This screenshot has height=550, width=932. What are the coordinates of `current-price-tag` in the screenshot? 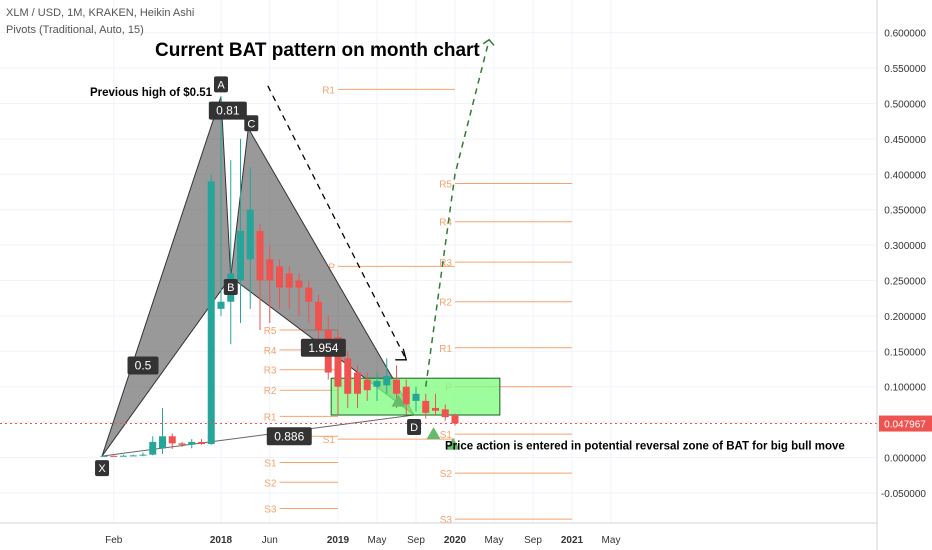 It's located at (905, 423).